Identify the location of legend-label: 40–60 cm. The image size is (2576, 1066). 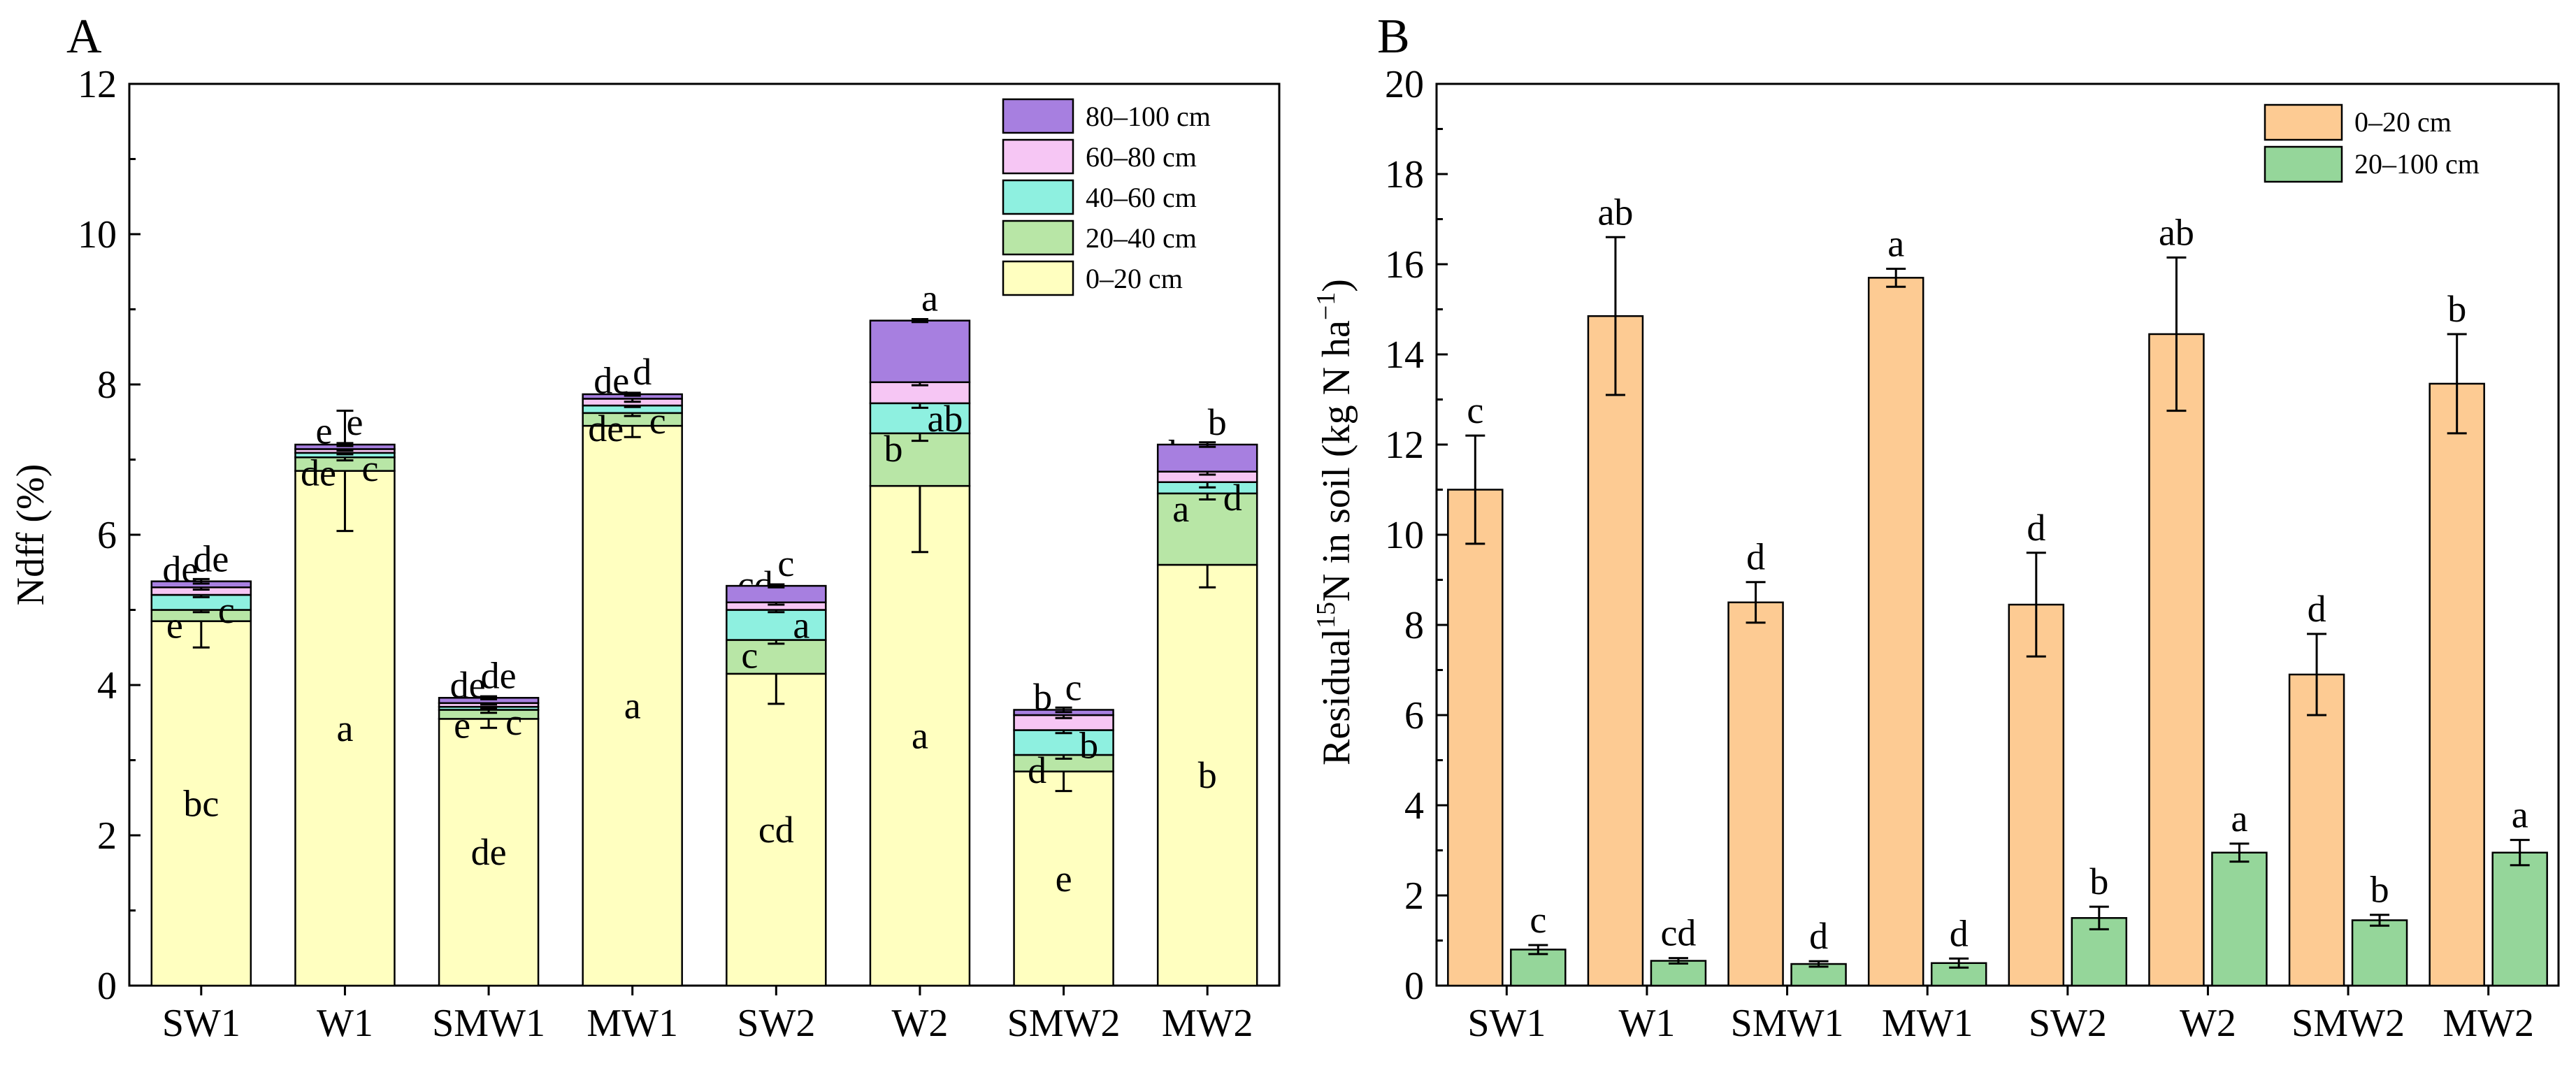
(1141, 197).